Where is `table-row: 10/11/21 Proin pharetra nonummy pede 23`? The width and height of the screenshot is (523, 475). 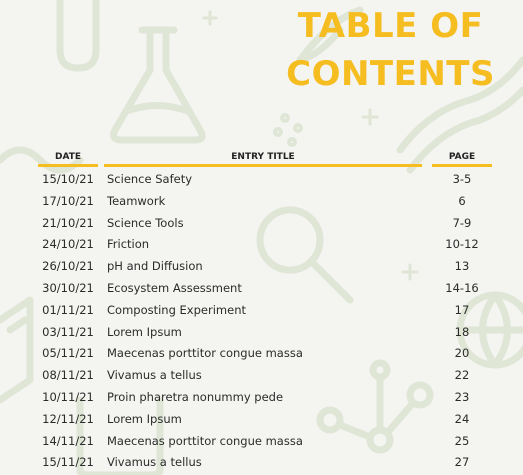 table-row: 10/11/21 Proin pharetra nonummy pede 23 is located at coordinates (261, 397).